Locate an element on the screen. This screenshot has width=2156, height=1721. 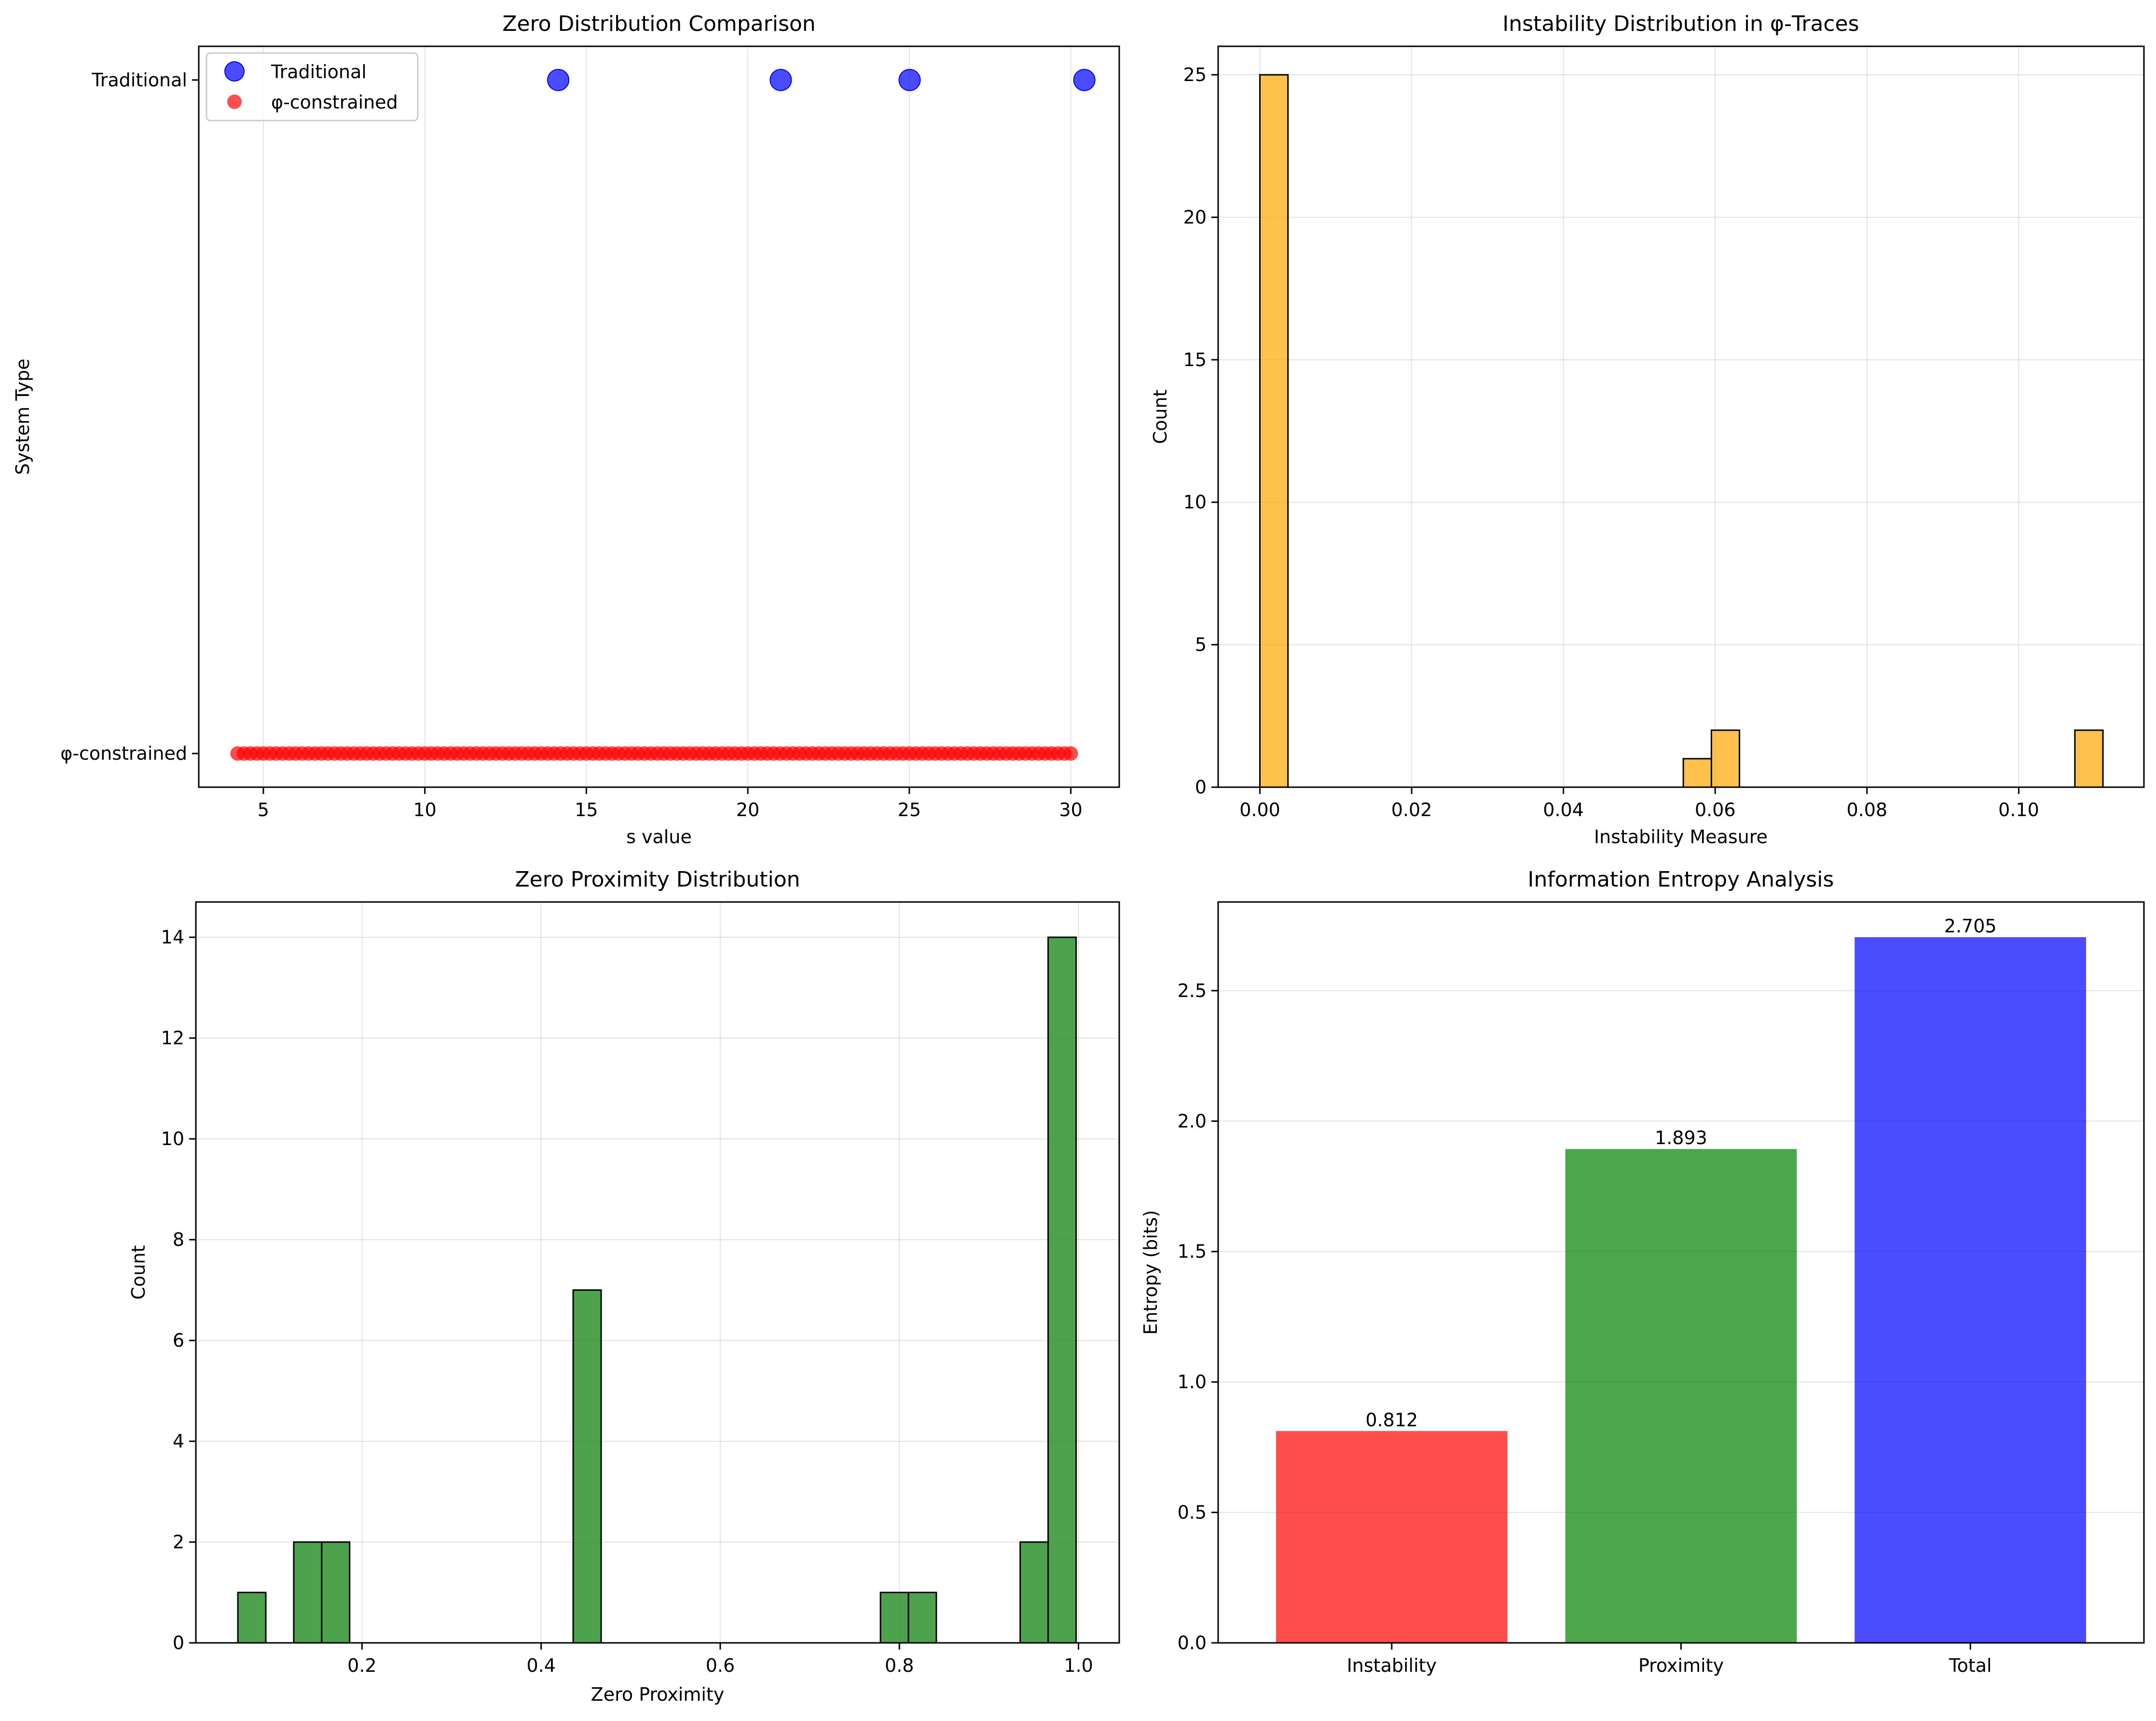
y-tick-label: 8 is located at coordinates (179, 1239).